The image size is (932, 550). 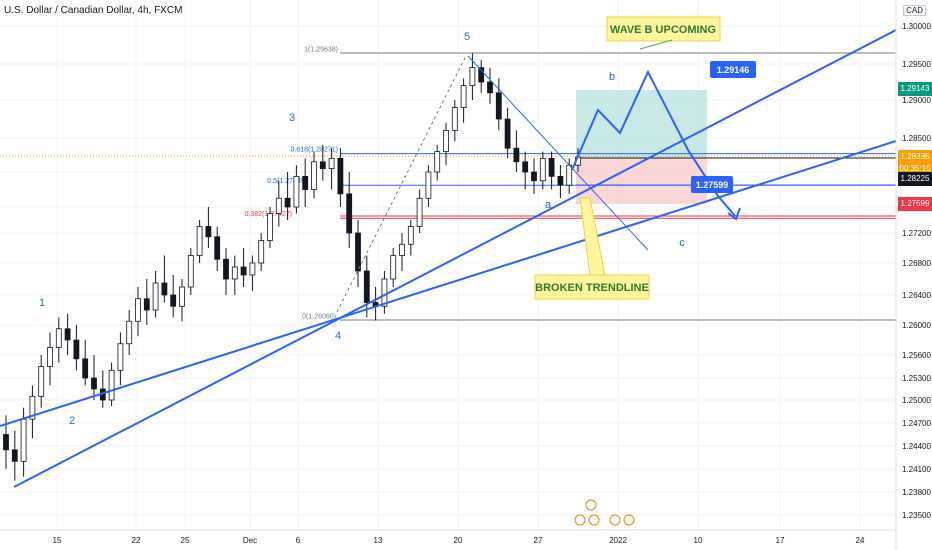 I want to click on time-tick-label: 10, so click(x=698, y=540).